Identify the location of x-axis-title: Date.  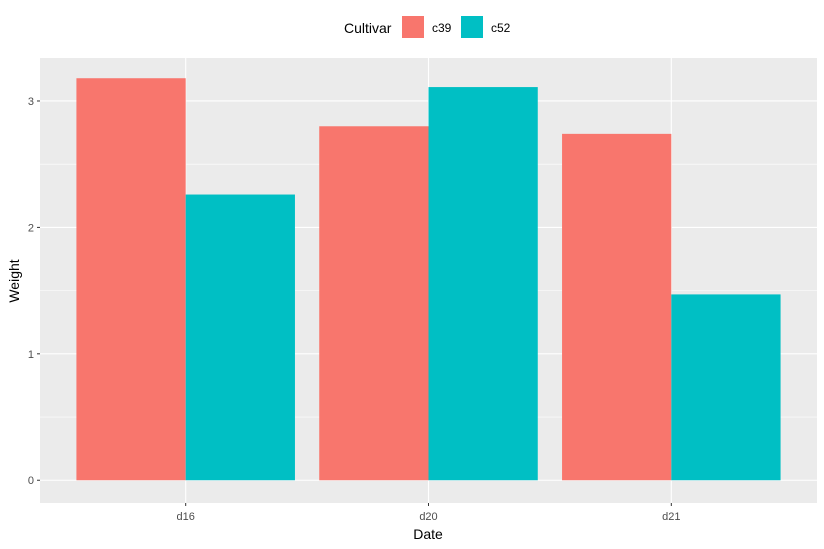
(428, 534).